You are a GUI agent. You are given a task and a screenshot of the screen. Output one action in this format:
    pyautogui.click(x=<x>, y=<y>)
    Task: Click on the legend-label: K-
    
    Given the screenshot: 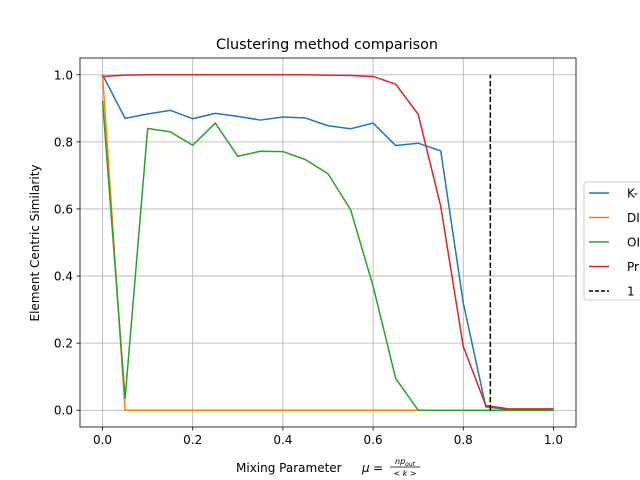 What is the action you would take?
    pyautogui.click(x=632, y=194)
    